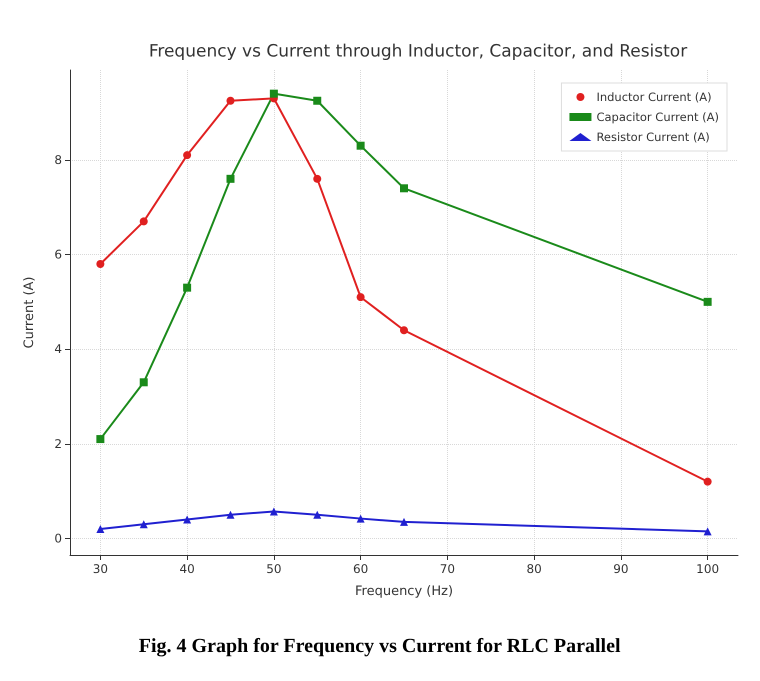  I want to click on x-tick-label: 100, so click(708, 569).